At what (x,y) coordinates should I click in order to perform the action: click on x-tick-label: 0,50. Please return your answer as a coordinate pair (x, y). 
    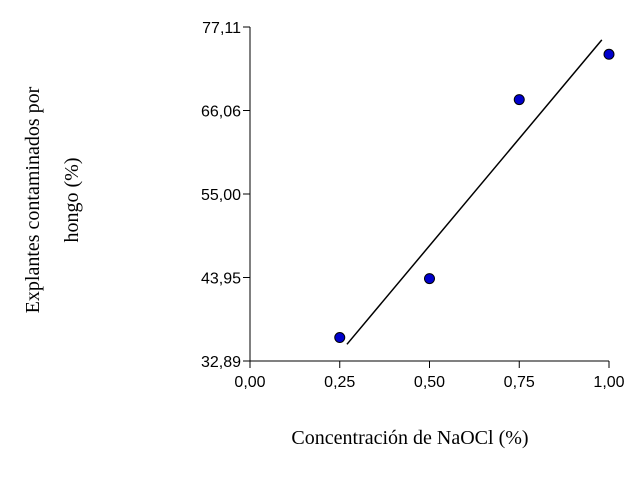
    Looking at the image, I should click on (429, 382).